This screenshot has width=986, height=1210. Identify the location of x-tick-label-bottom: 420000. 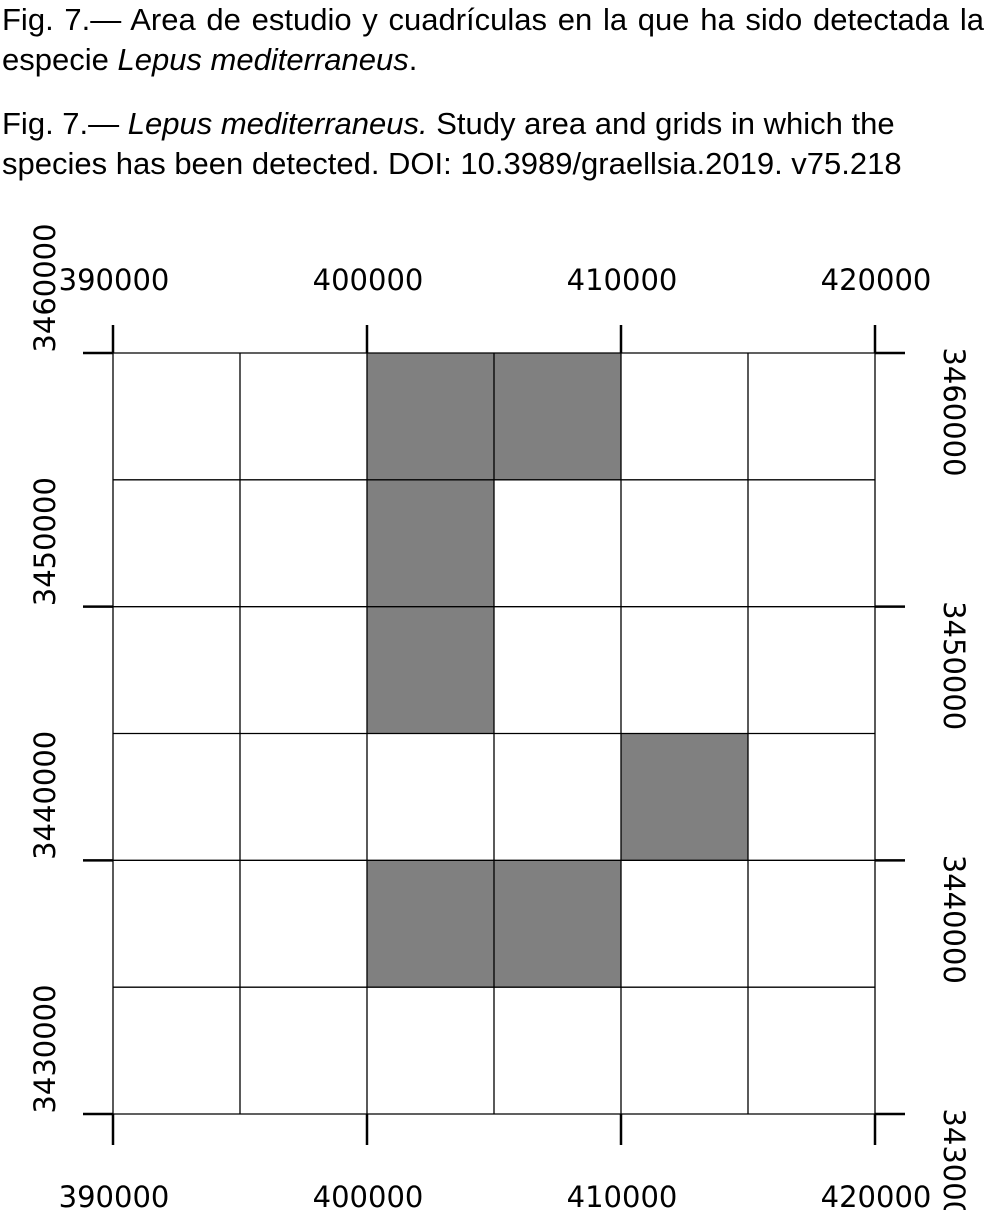
(876, 1195).